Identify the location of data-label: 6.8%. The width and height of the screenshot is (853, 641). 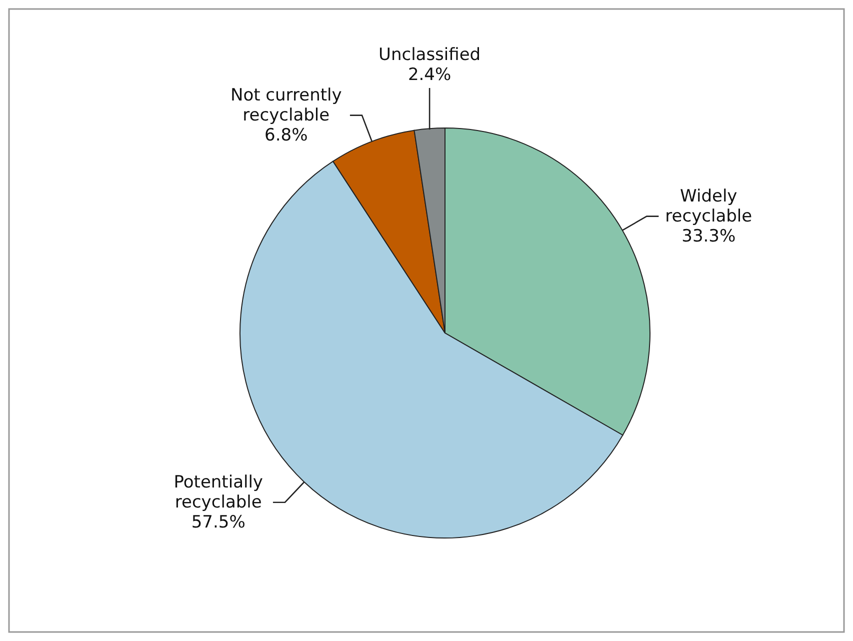
(286, 135).